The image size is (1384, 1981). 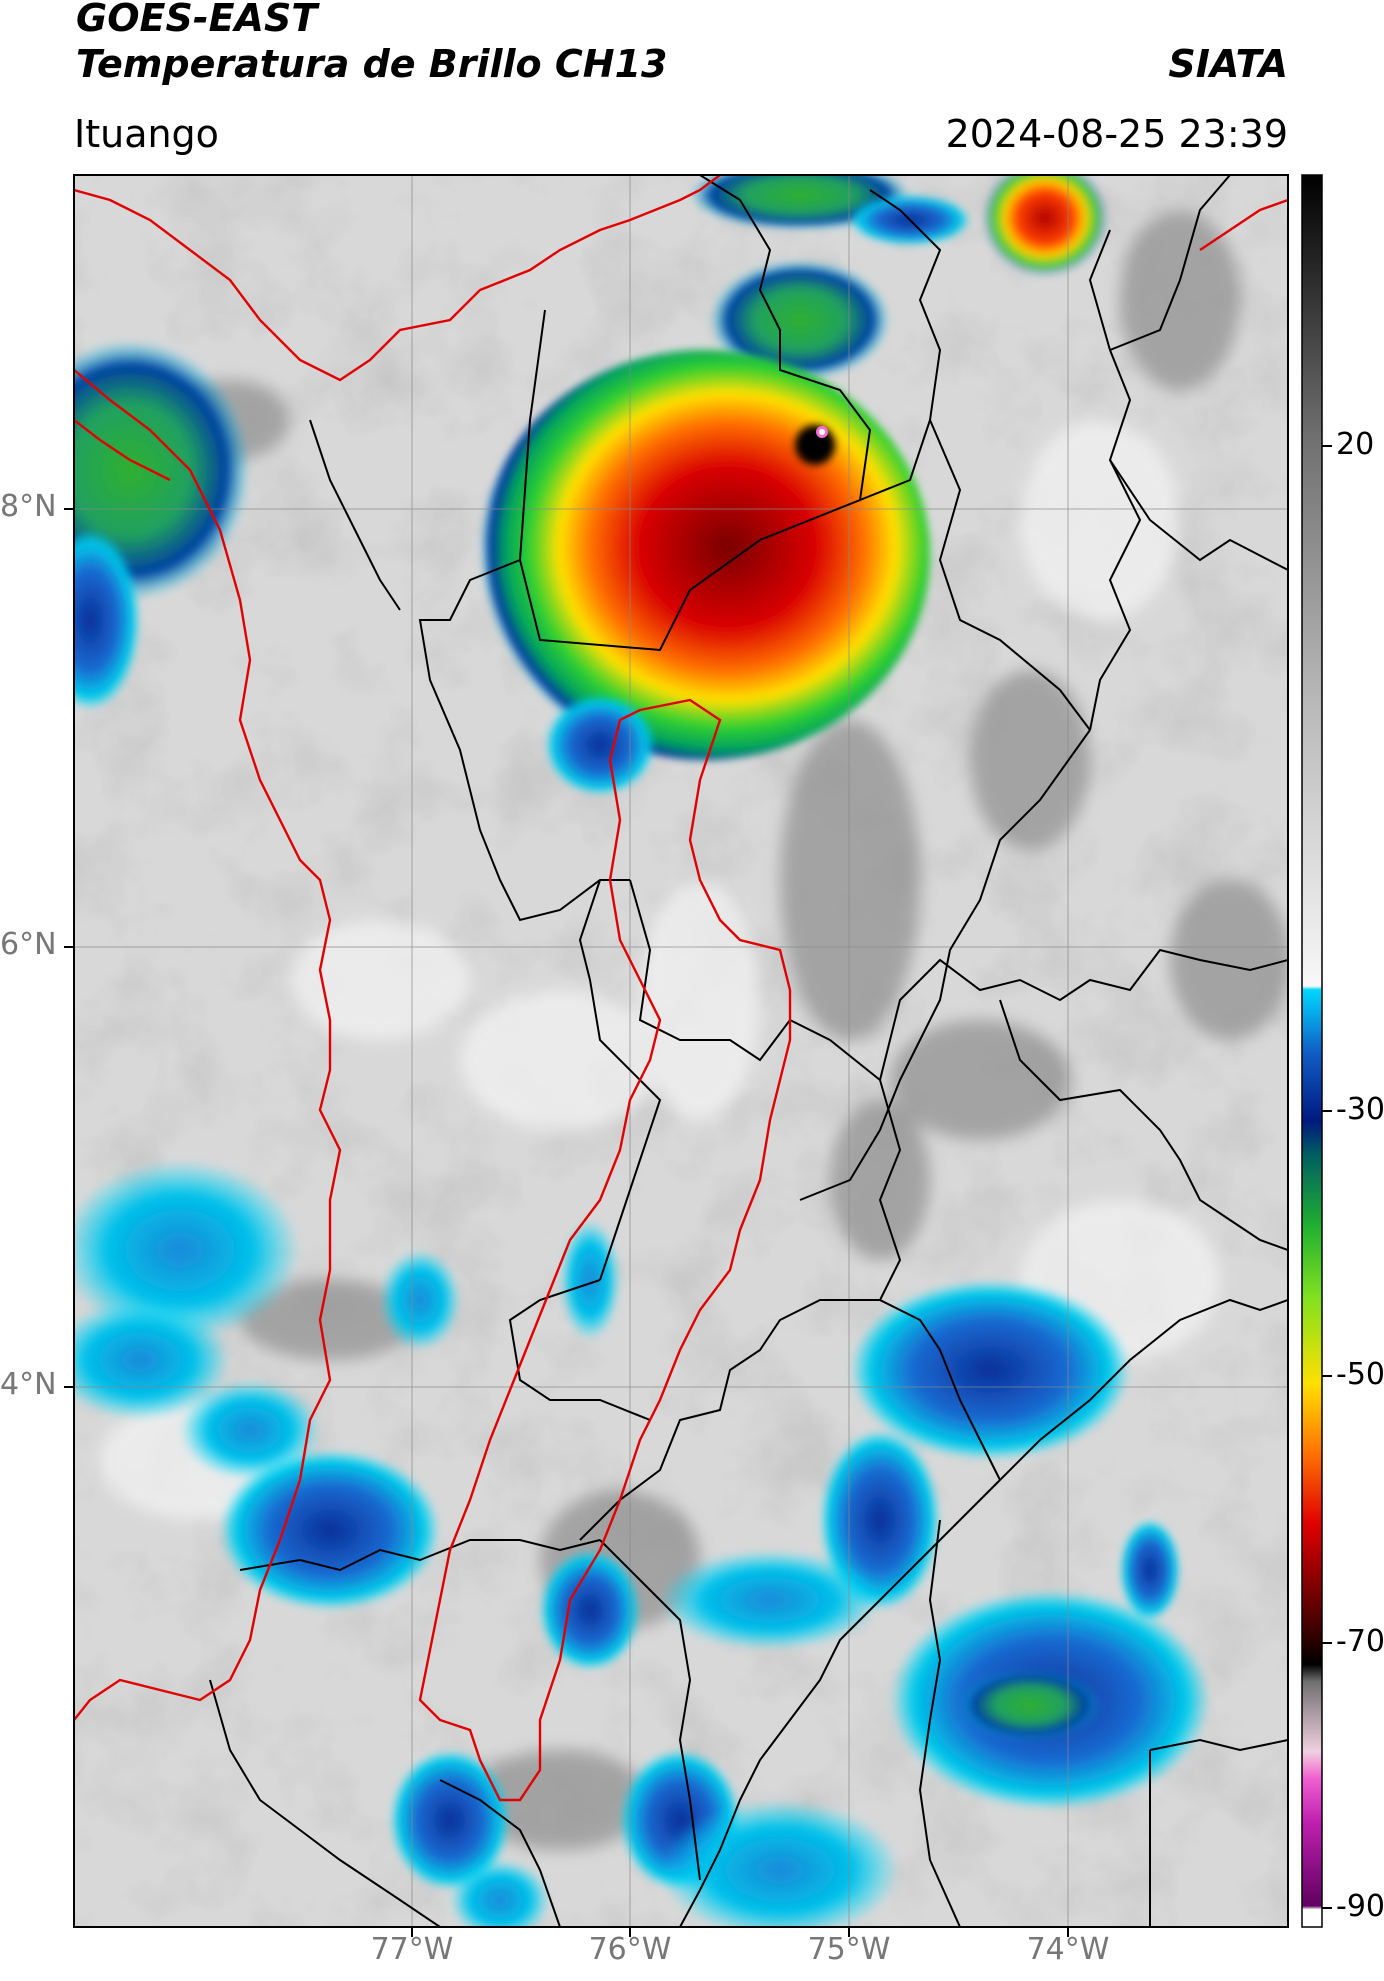 What do you see at coordinates (1360, 1109) in the screenshot?
I see `colorbar-tick-minus30: -30` at bounding box center [1360, 1109].